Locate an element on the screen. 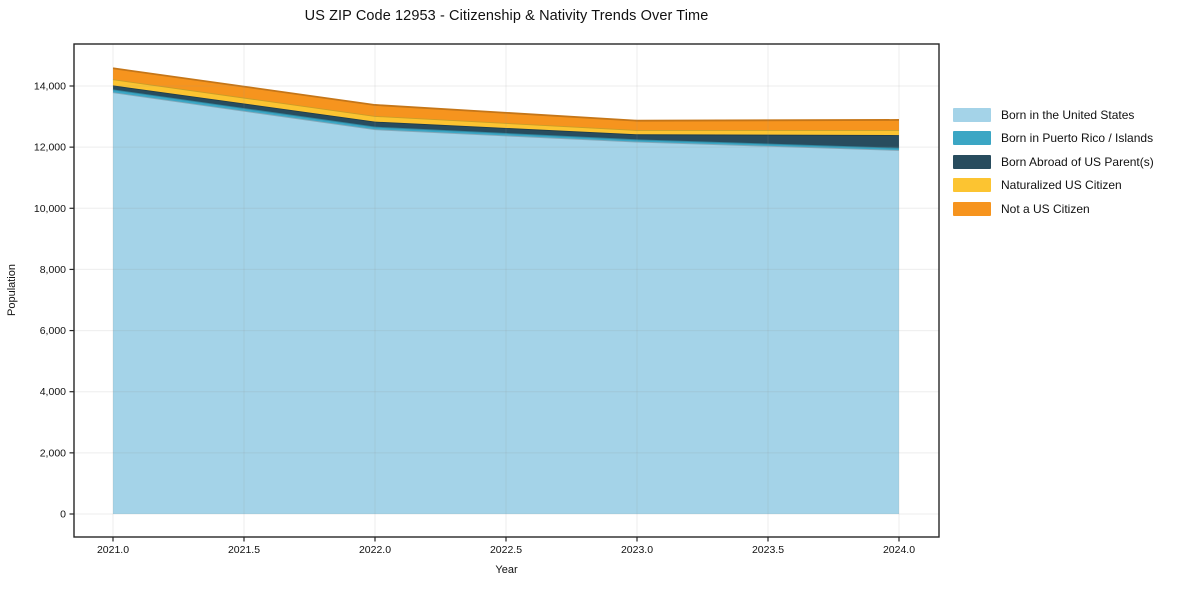 Image resolution: width=1189 pixels, height=590 pixels. x-tick-label: 2023.0 is located at coordinates (637, 550).